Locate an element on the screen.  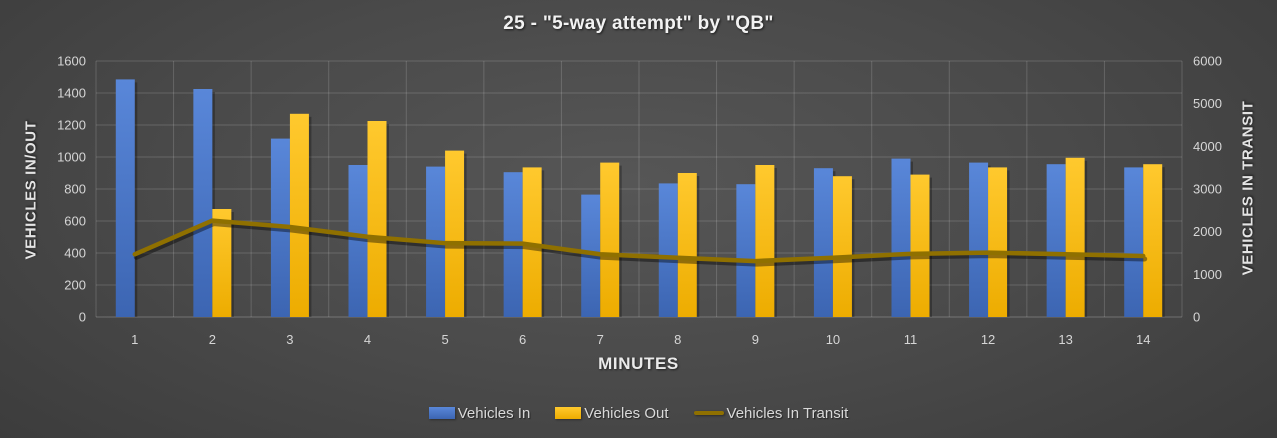
bar-vehicles-out-m6 is located at coordinates (532, 242).